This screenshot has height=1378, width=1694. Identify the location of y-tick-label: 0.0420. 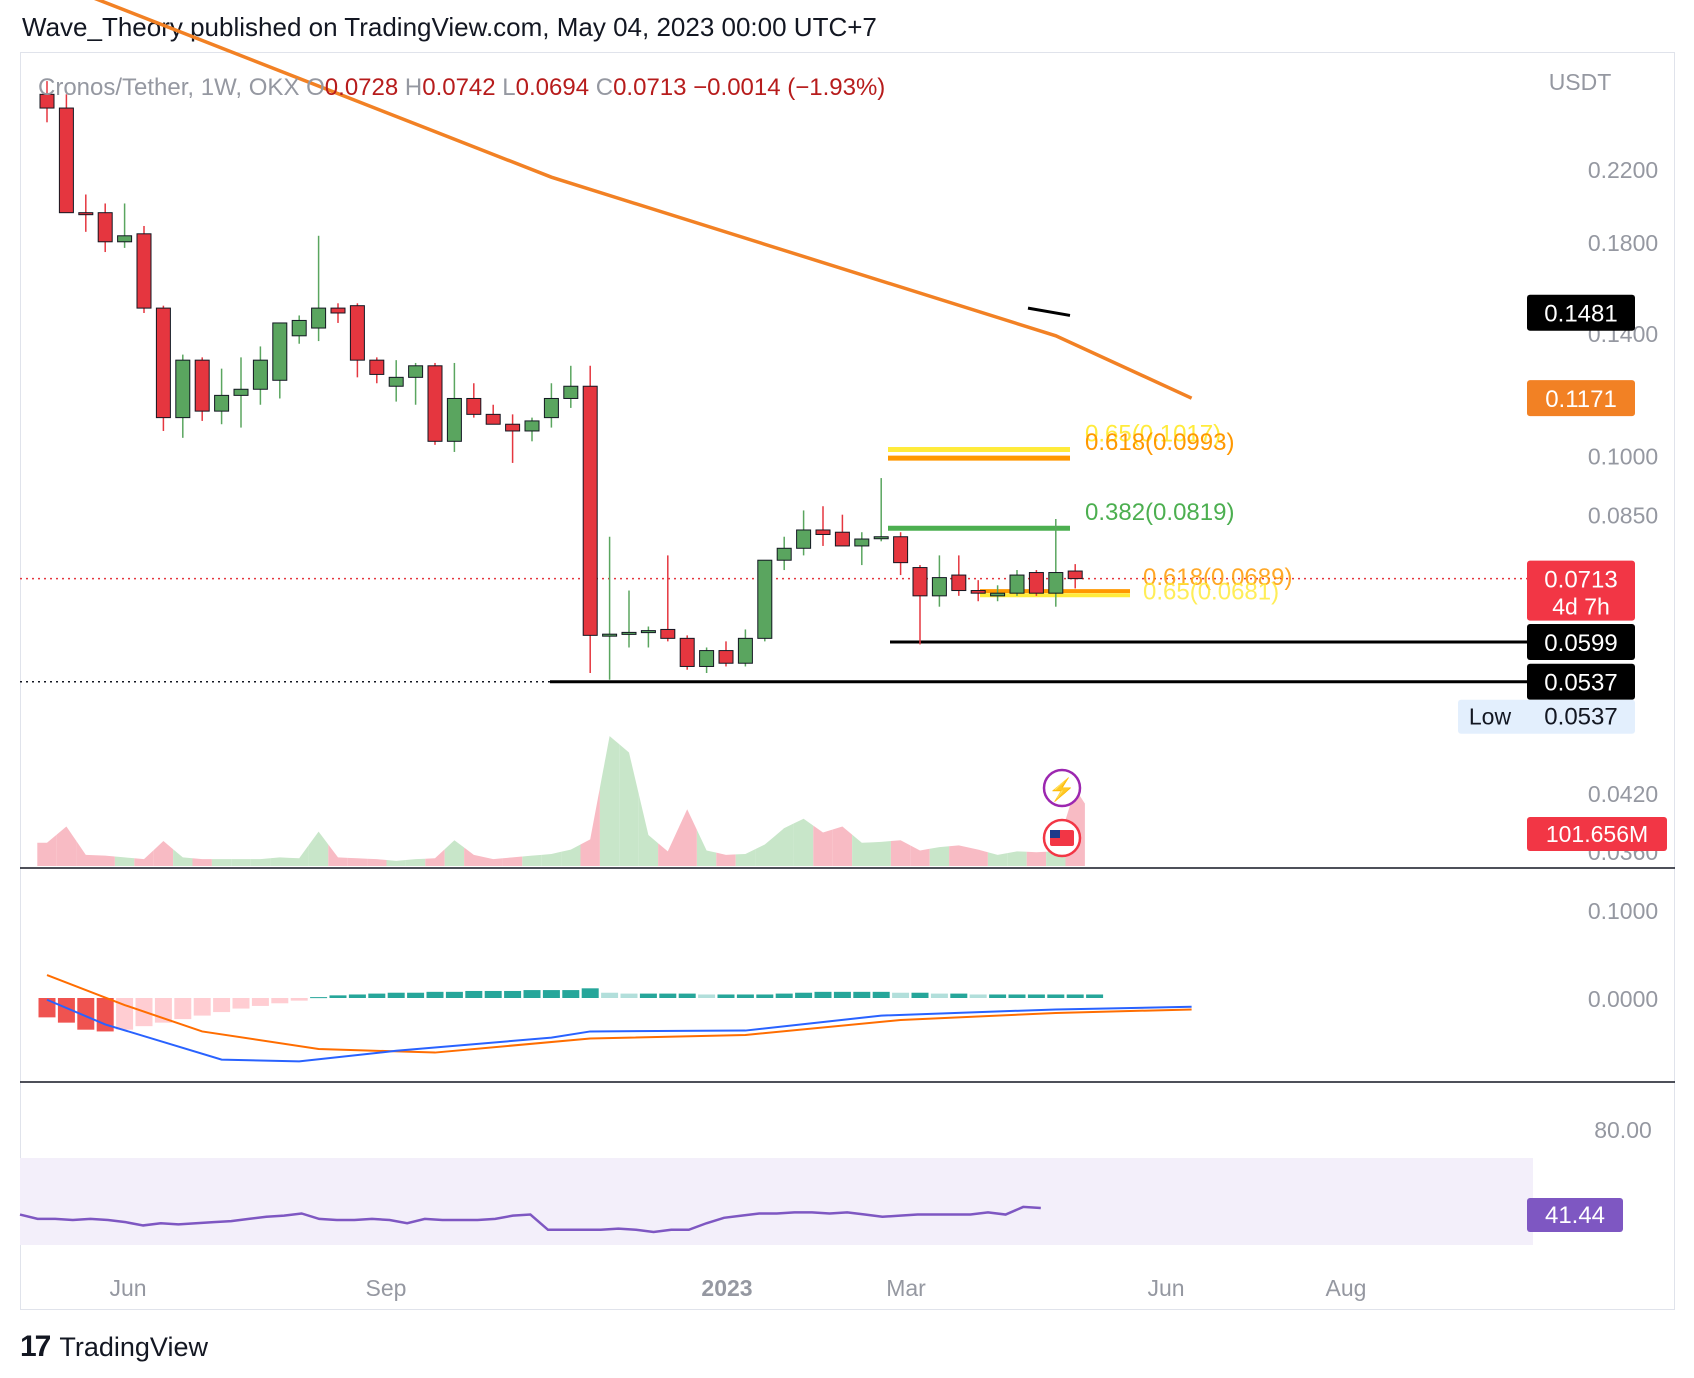
(1623, 794).